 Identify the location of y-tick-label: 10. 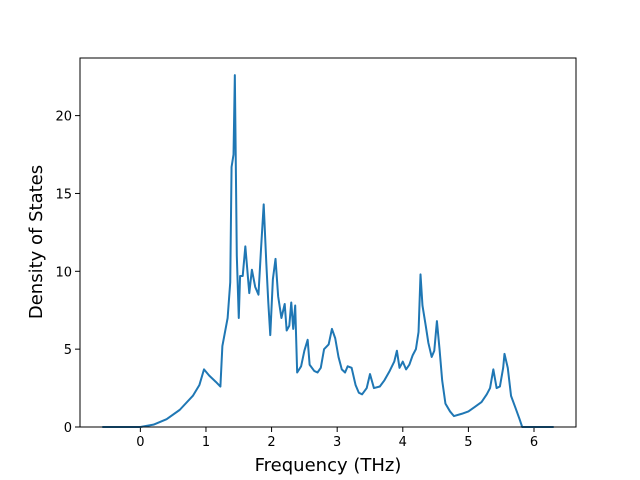
(63, 272).